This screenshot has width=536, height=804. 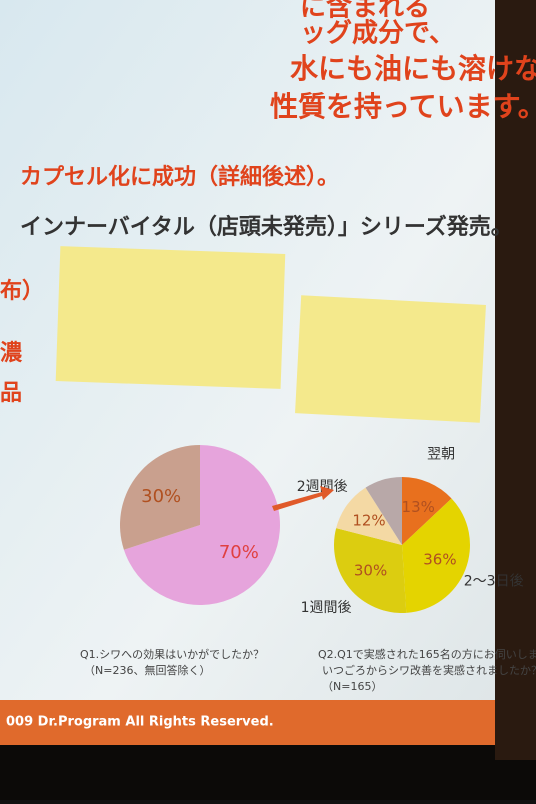 What do you see at coordinates (377, 34) in the screenshot?
I see `slide-text: ッグ成分で、` at bounding box center [377, 34].